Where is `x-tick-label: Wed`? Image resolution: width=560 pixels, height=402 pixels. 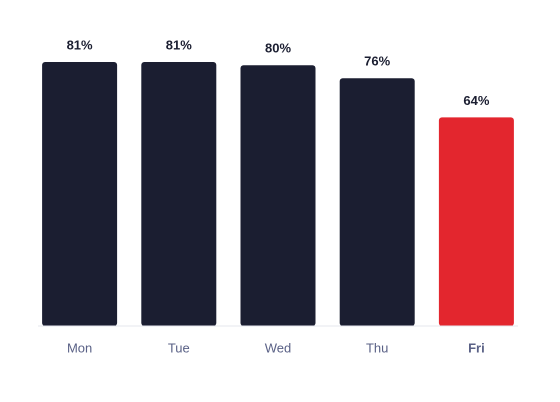 x-tick-label: Wed is located at coordinates (278, 347).